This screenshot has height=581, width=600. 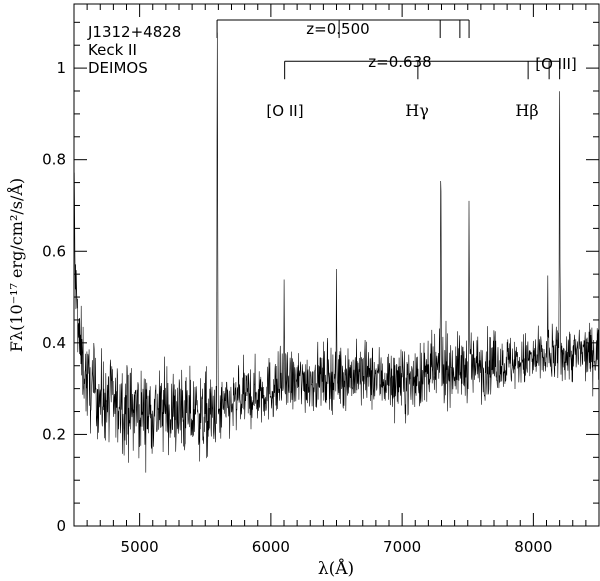 What do you see at coordinates (54, 434) in the screenshot?
I see `y-tick-label: 0.2` at bounding box center [54, 434].